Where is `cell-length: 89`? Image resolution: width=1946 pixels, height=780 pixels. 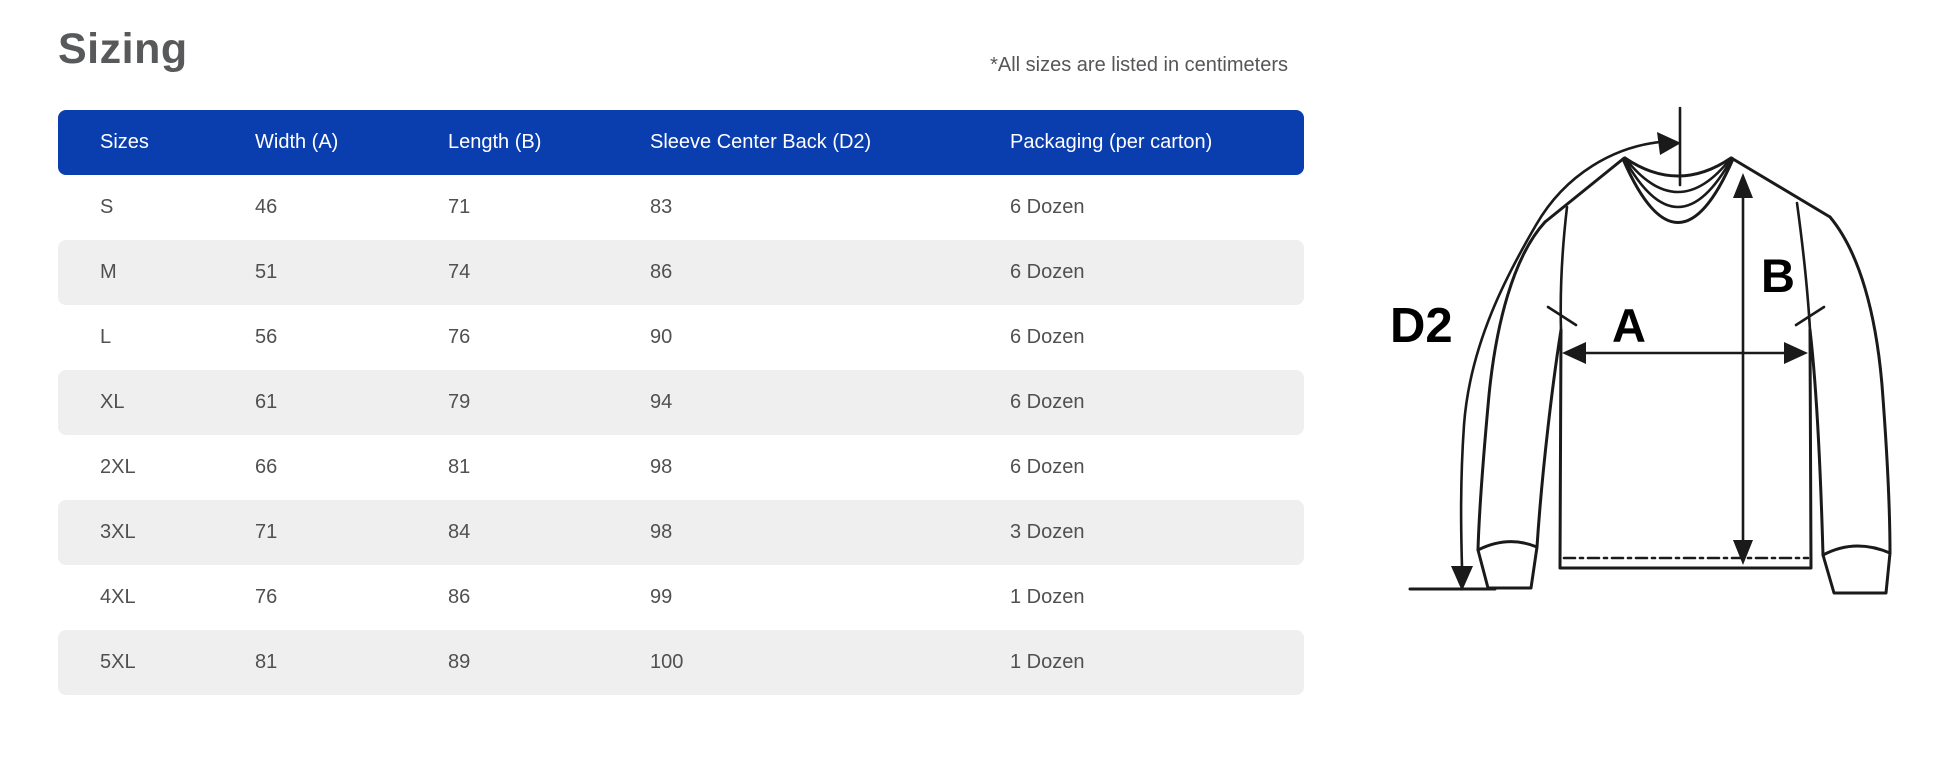
cell-length: 89 is located at coordinates (549, 662).